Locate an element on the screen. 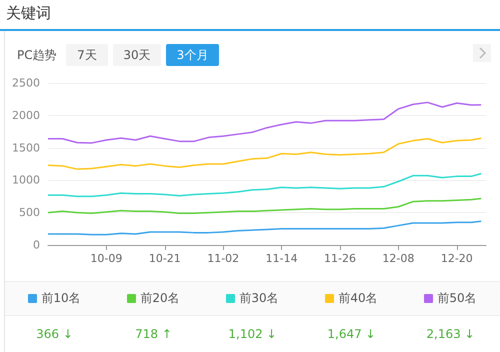  text: 3个月 is located at coordinates (192, 55).